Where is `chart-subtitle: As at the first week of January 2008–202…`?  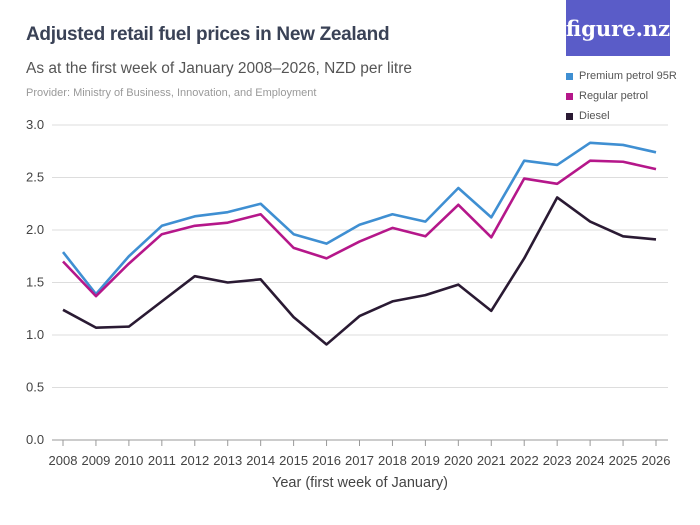 chart-subtitle: As at the first week of January 2008–202… is located at coordinates (219, 68).